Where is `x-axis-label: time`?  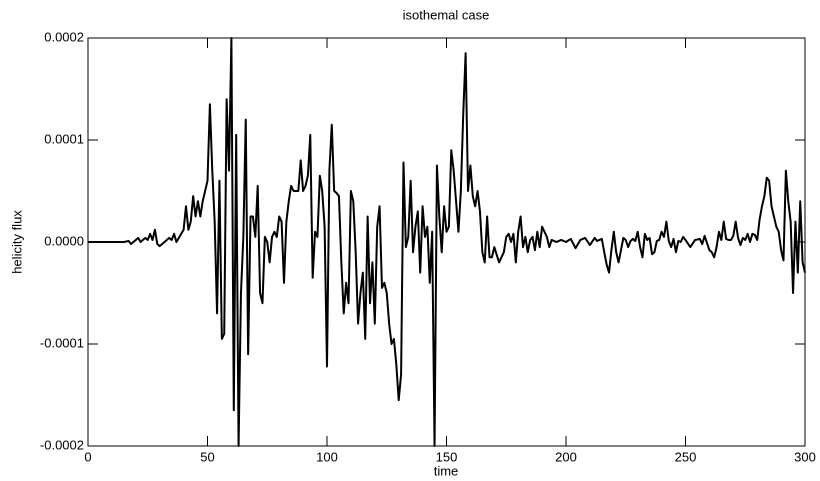
x-axis-label: time is located at coordinates (446, 470).